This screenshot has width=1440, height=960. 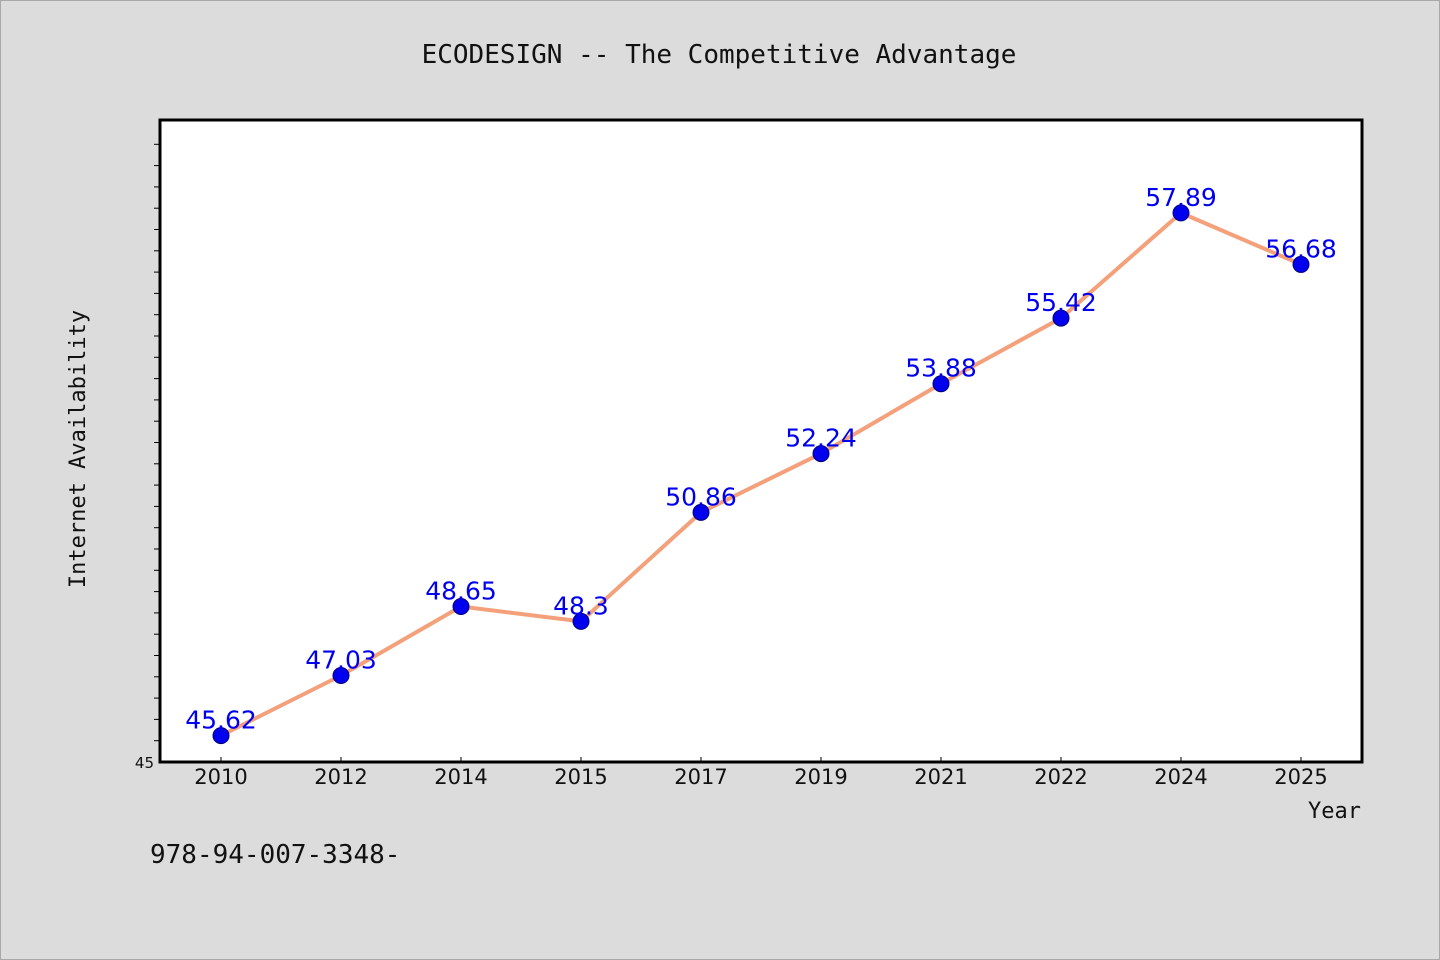 I want to click on x-tick-label: 2019, so click(x=820, y=777).